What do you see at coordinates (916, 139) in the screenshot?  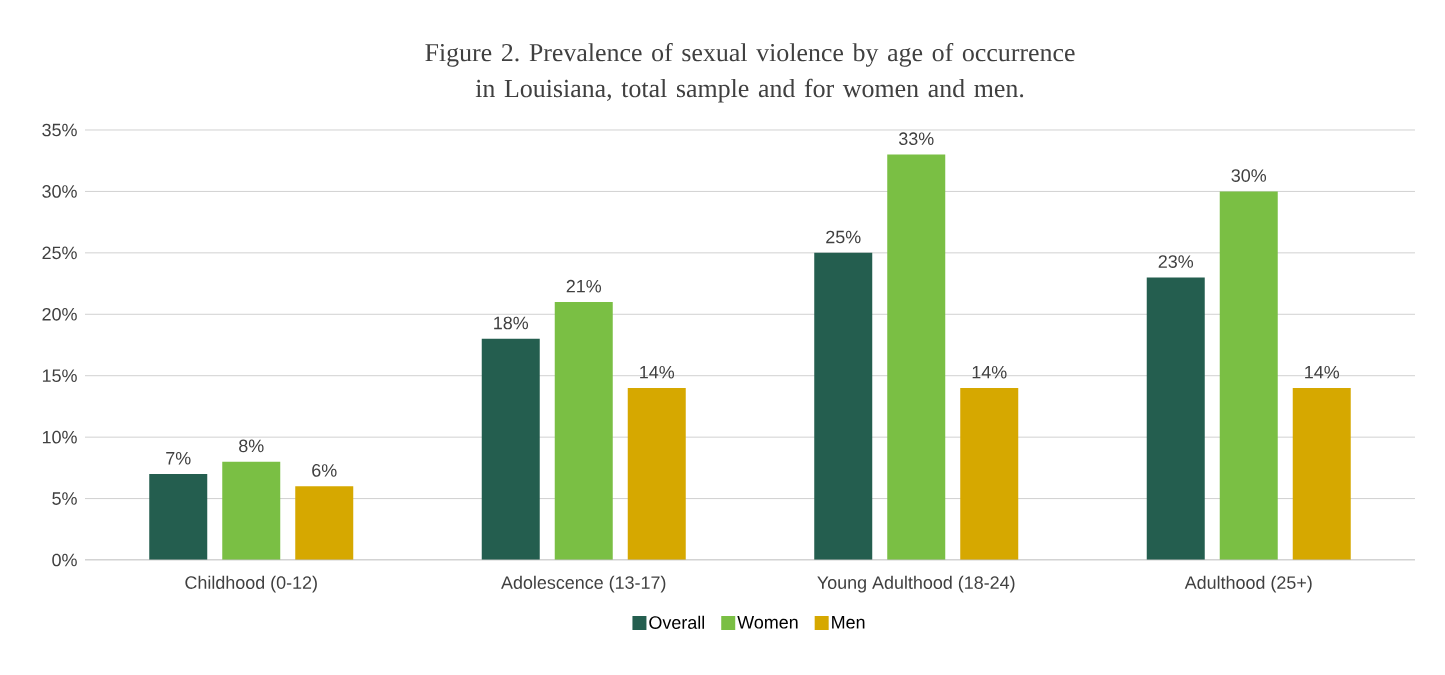 I see `data-label: 33%` at bounding box center [916, 139].